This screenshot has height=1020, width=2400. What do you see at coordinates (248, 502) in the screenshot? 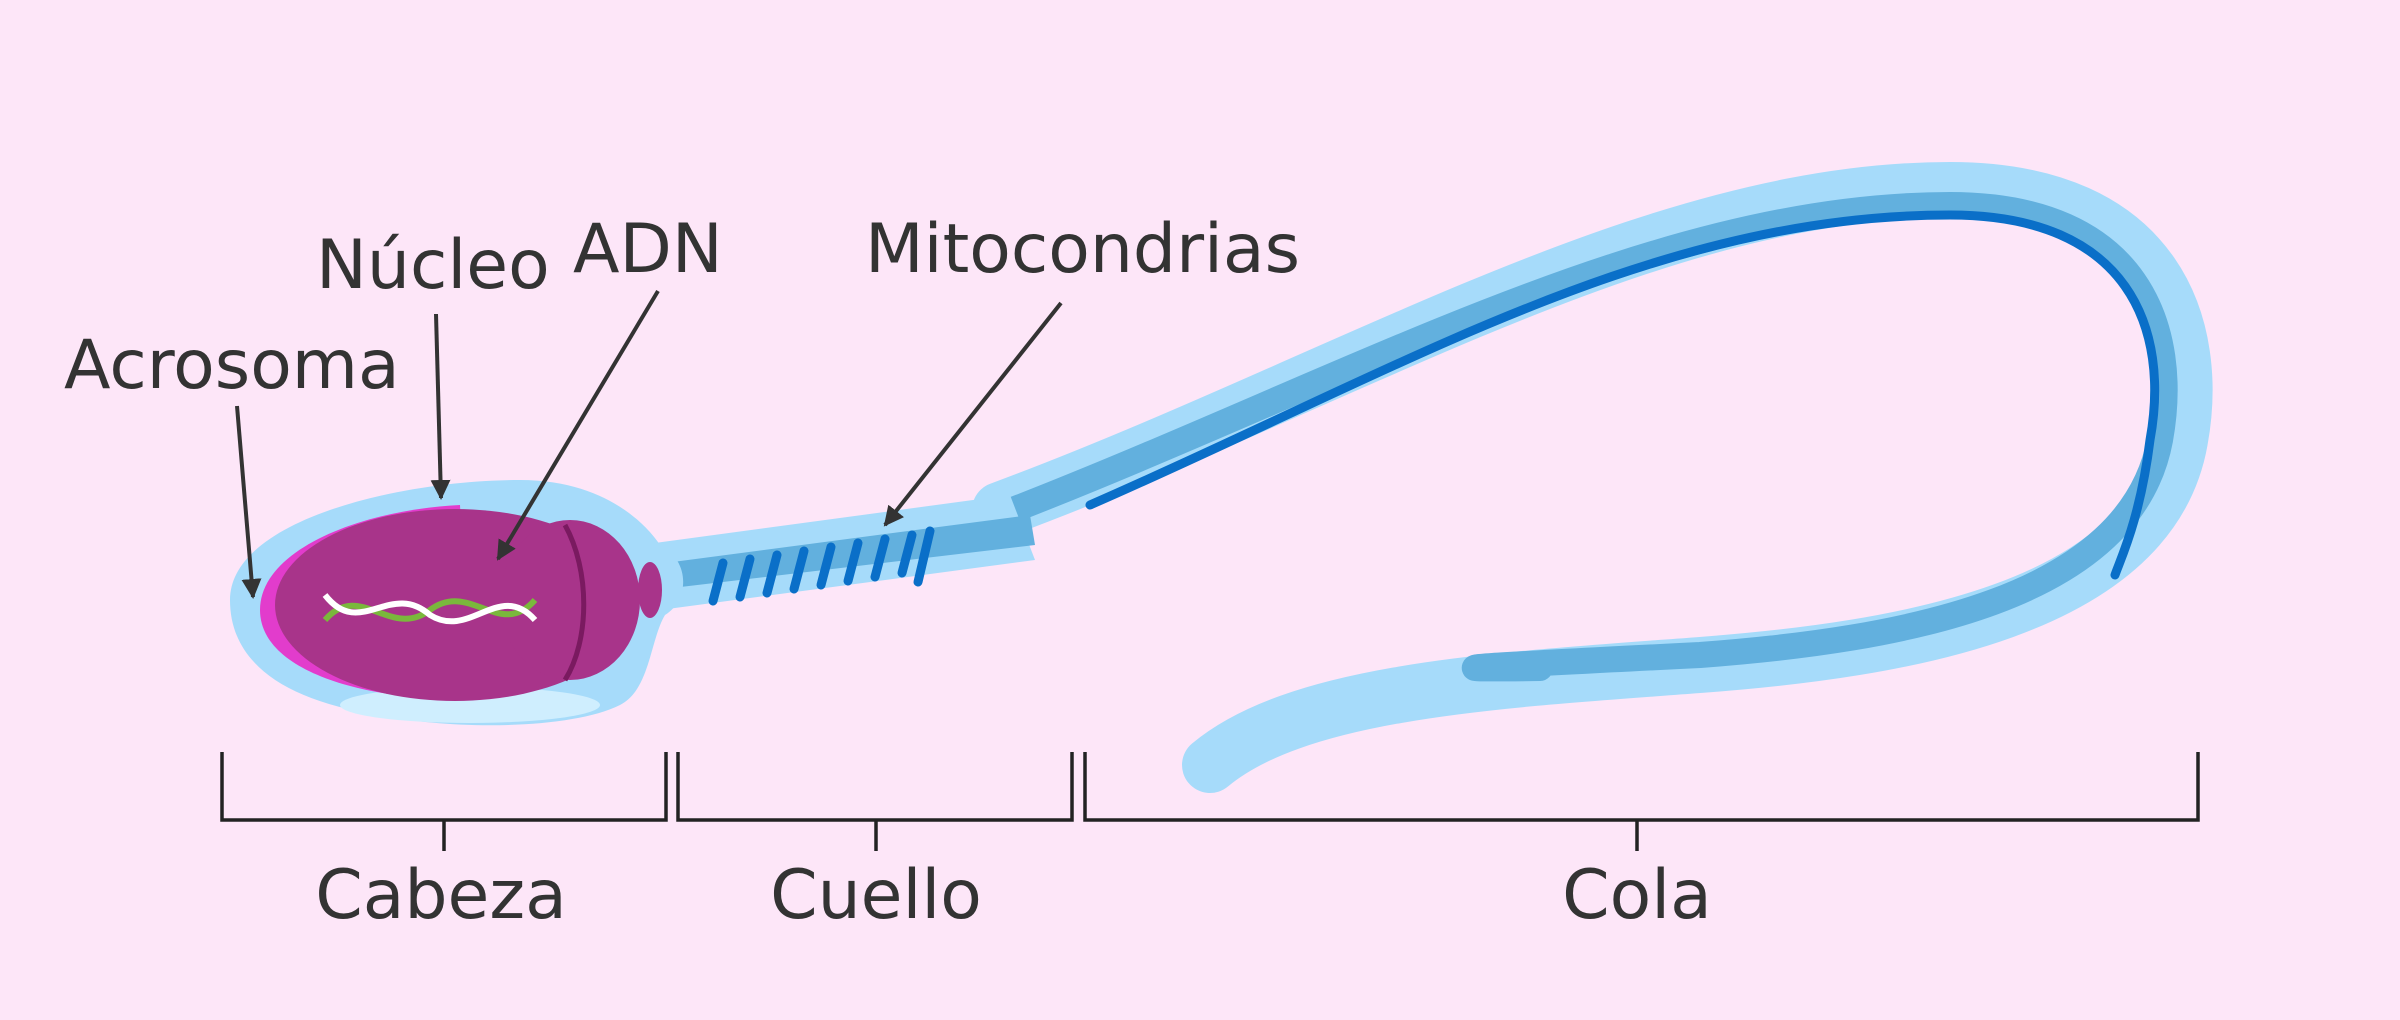
I see `arrow-acrosoma` at bounding box center [248, 502].